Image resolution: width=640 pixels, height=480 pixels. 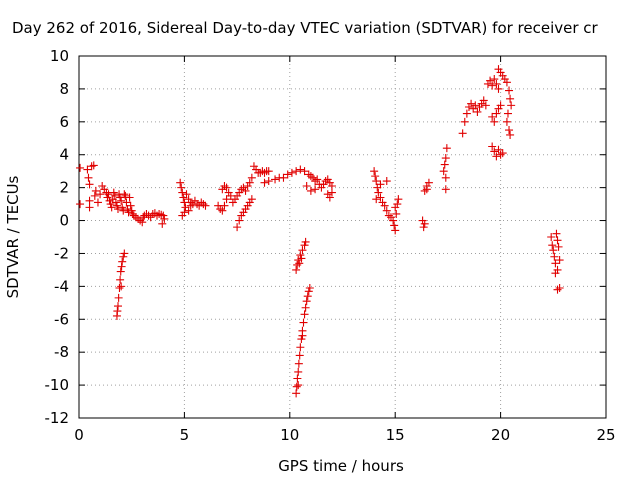 What do you see at coordinates (500, 435) in the screenshot?
I see `x-tick-label: 20` at bounding box center [500, 435].